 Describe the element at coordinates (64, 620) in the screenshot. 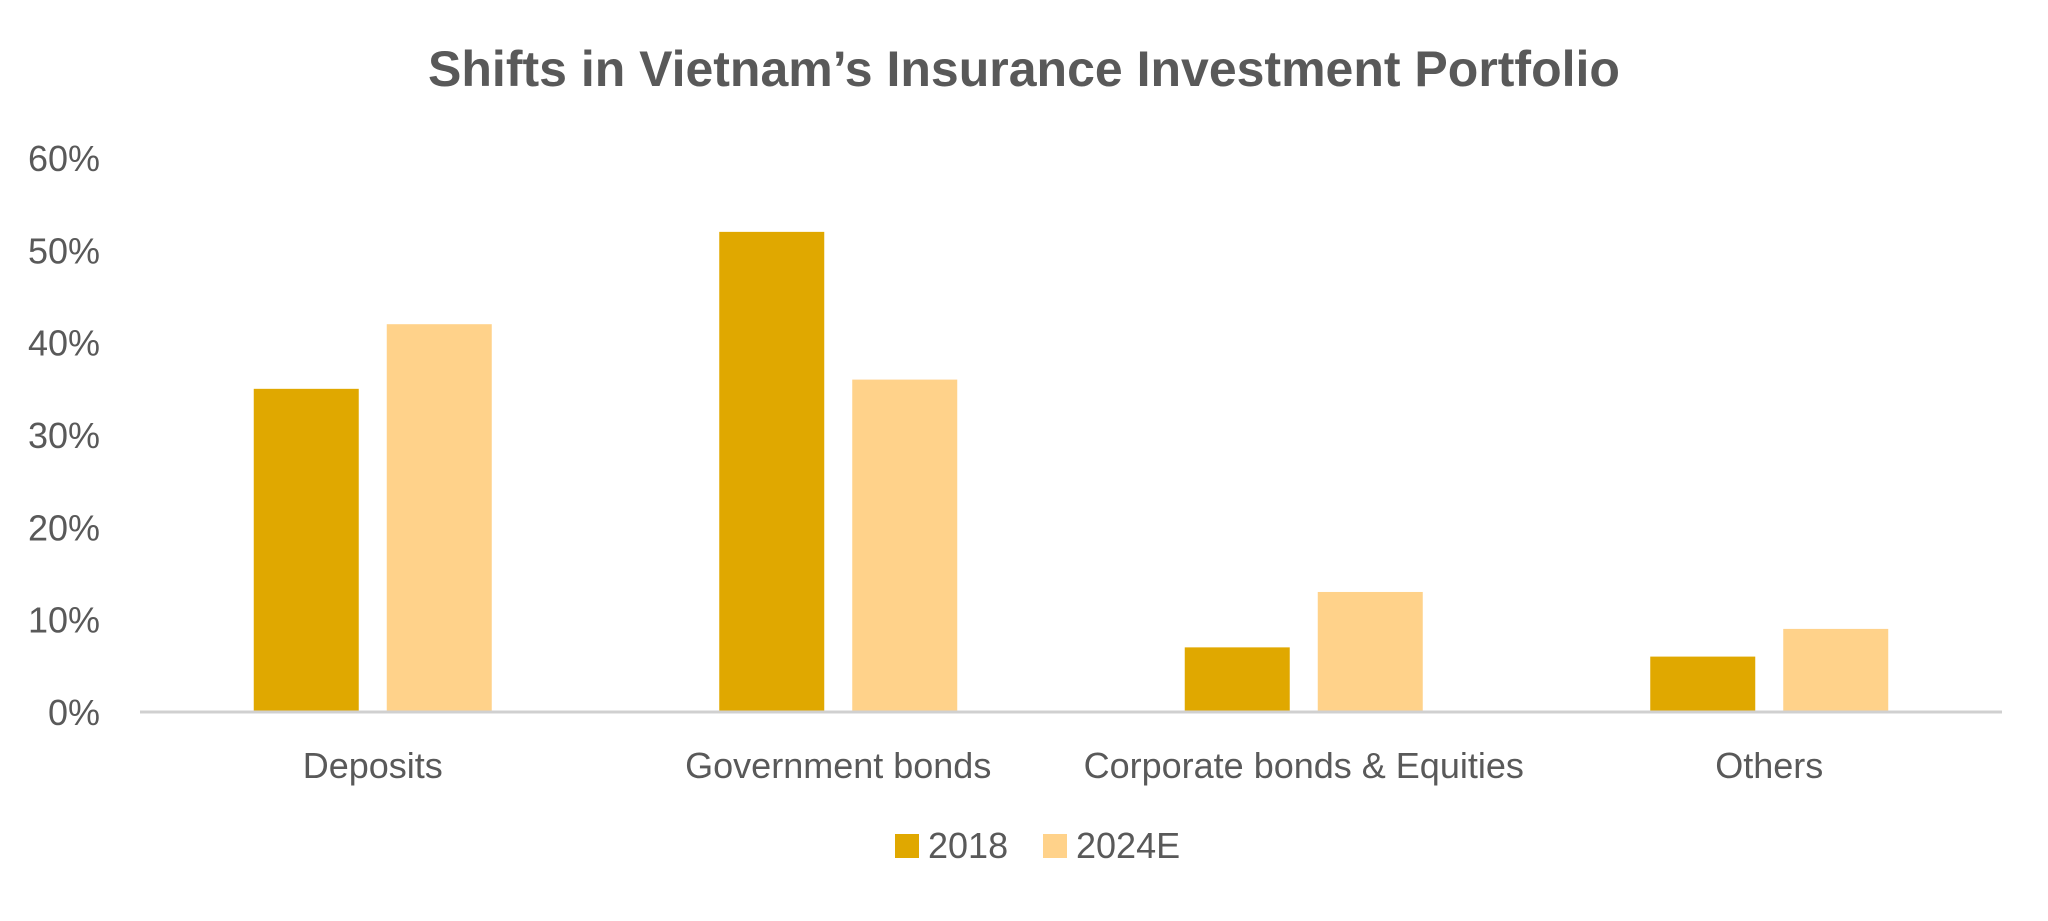

I see `y-tick-label: 10%` at that location.